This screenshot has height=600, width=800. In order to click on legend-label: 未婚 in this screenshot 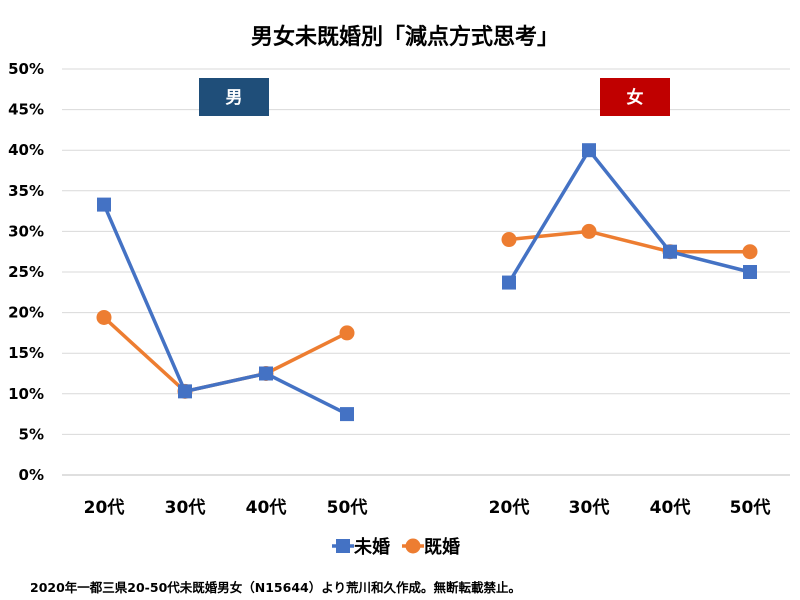, I will do `click(372, 547)`.